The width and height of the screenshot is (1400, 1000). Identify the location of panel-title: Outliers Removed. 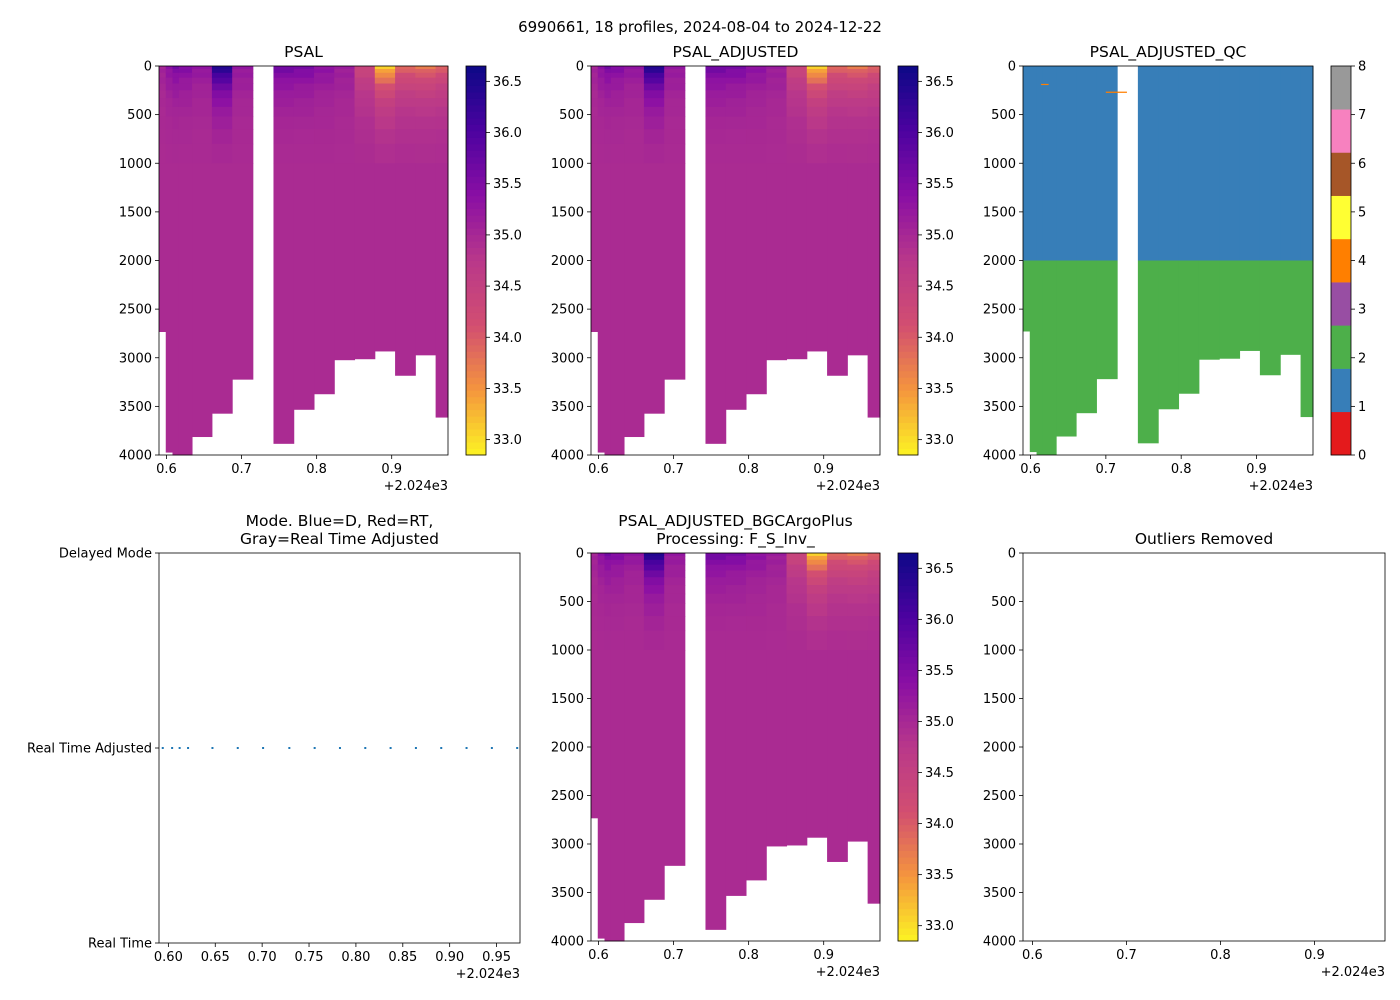
(1204, 539).